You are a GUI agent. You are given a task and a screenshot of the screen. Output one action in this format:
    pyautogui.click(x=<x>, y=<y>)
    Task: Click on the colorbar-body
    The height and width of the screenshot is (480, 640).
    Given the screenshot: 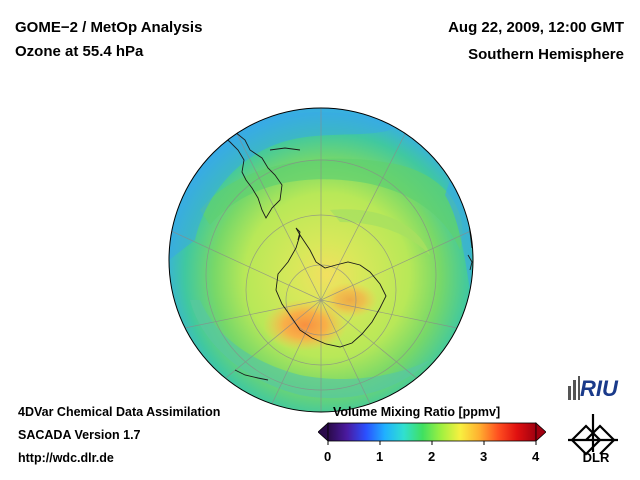 What is the action you would take?
    pyautogui.click(x=432, y=432)
    